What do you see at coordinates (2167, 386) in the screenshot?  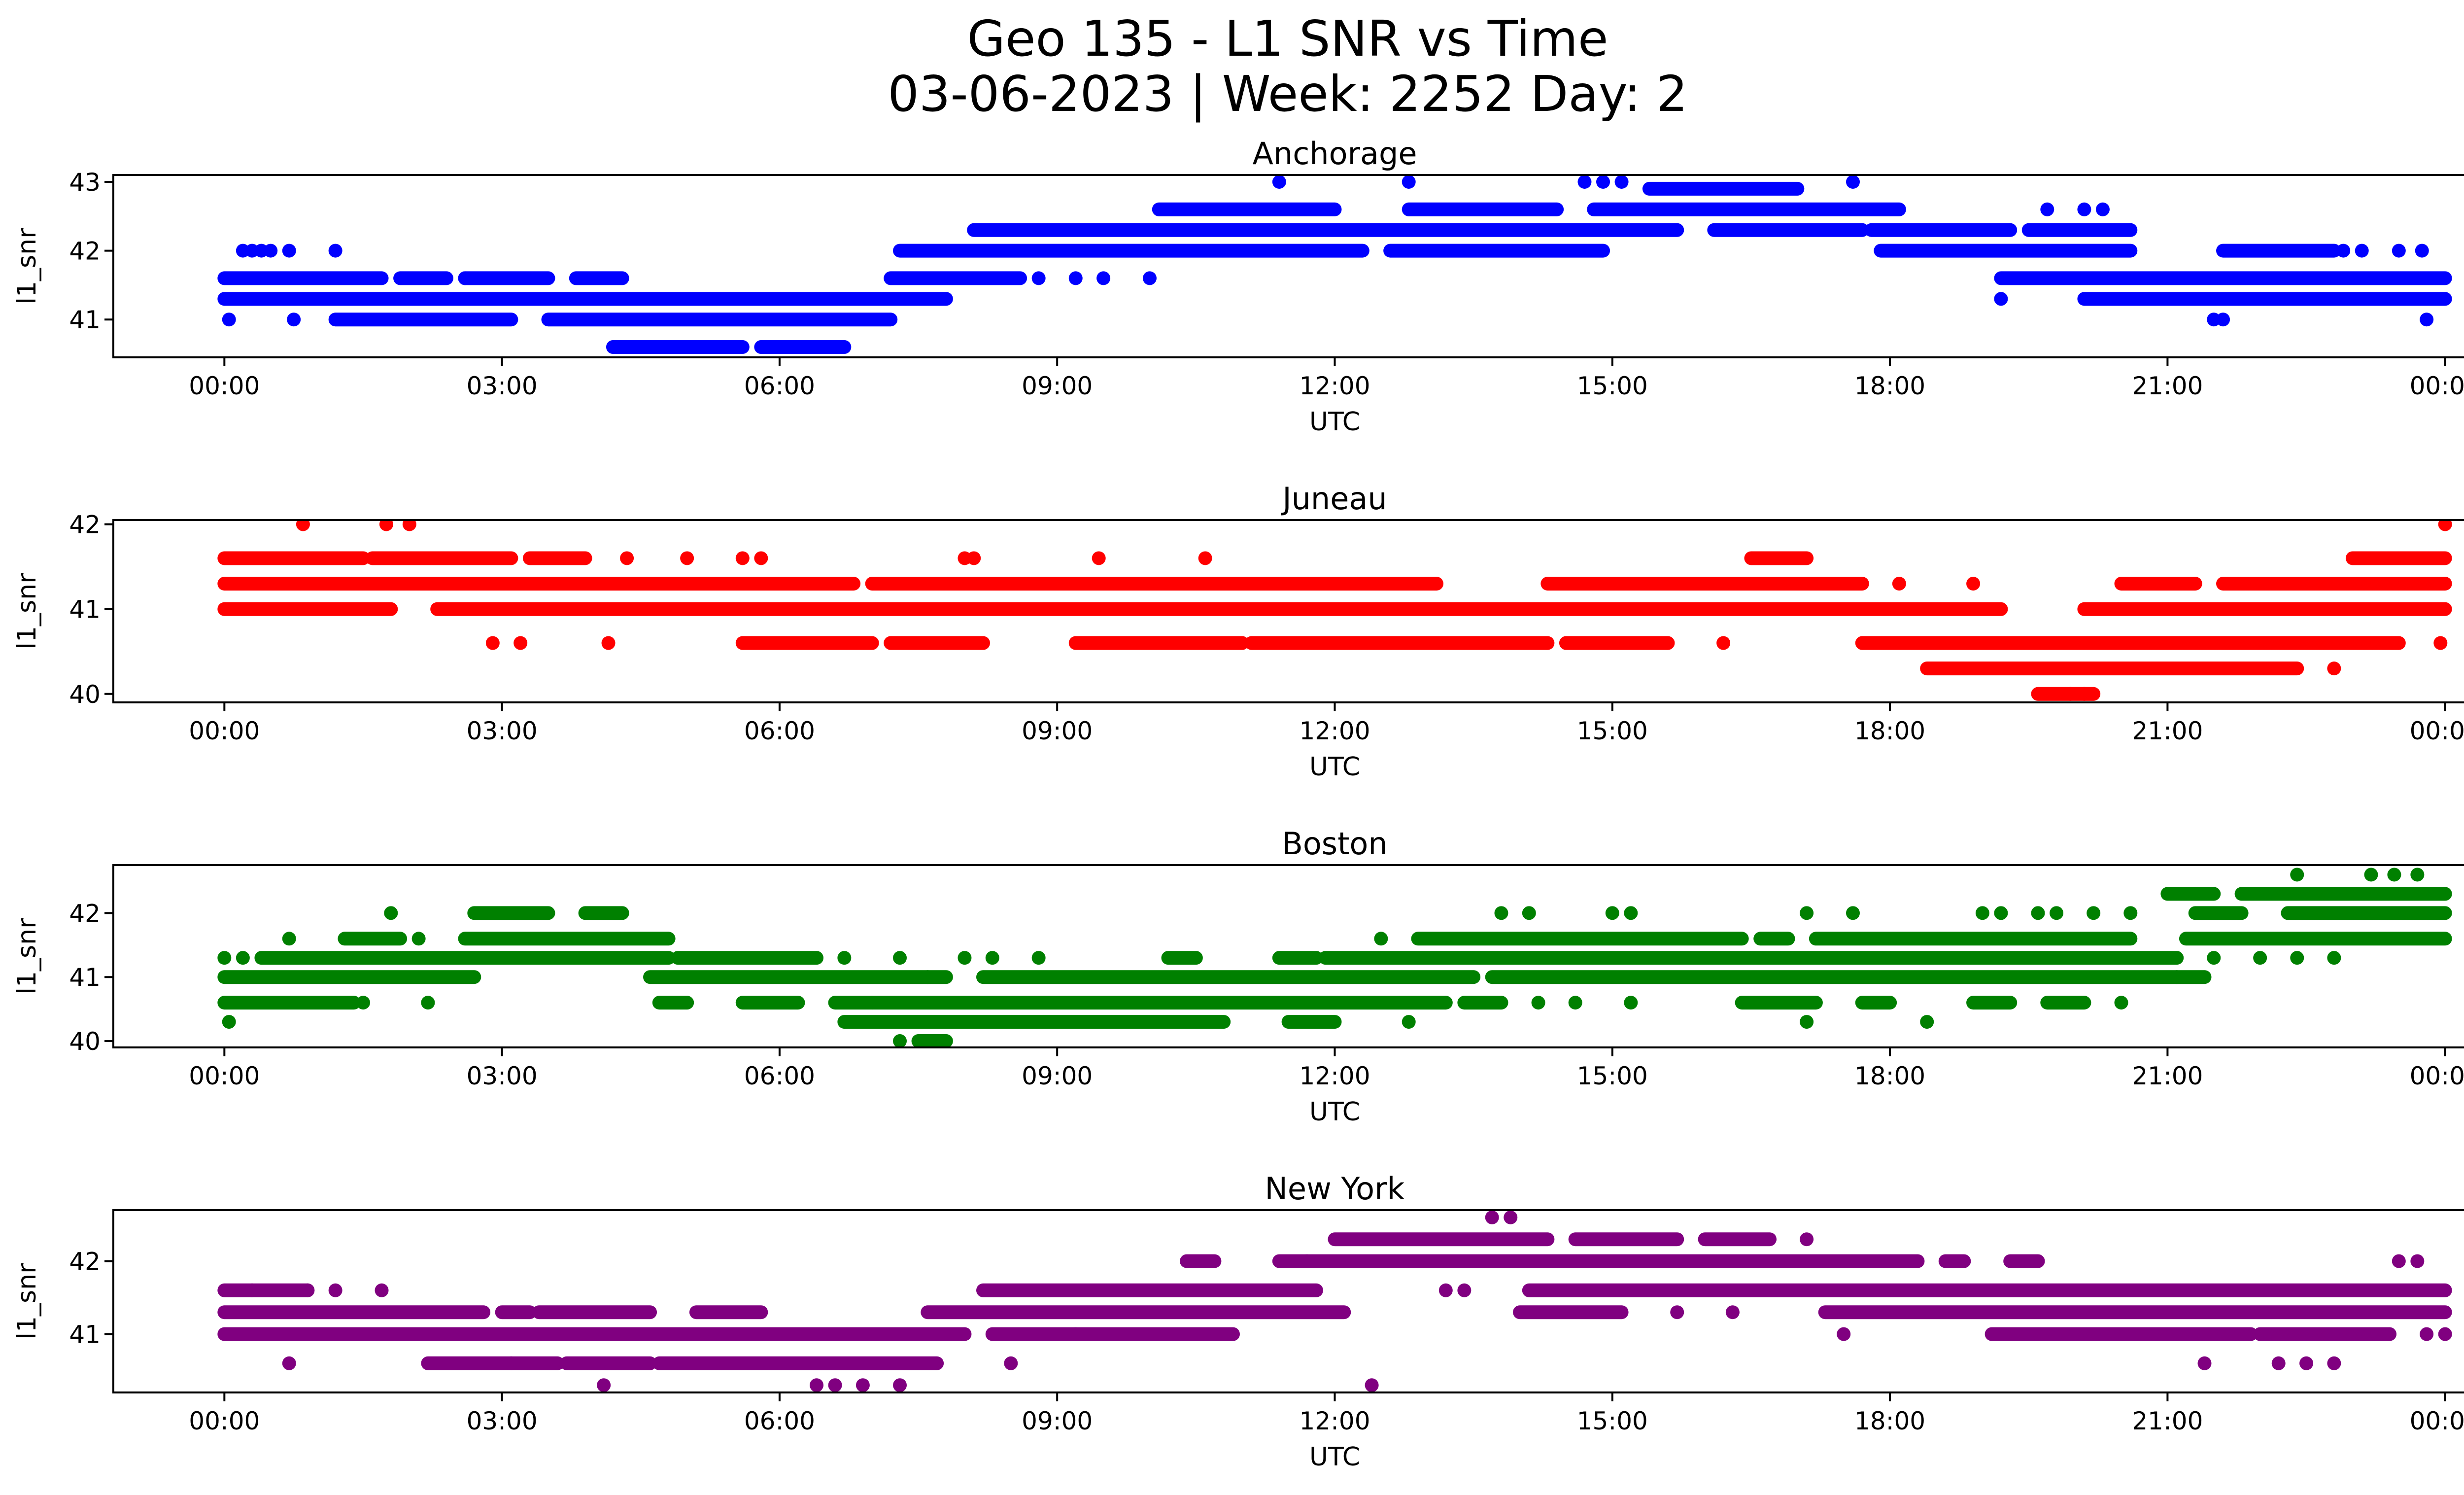 I see `x-tick-label: 21:00` at bounding box center [2167, 386].